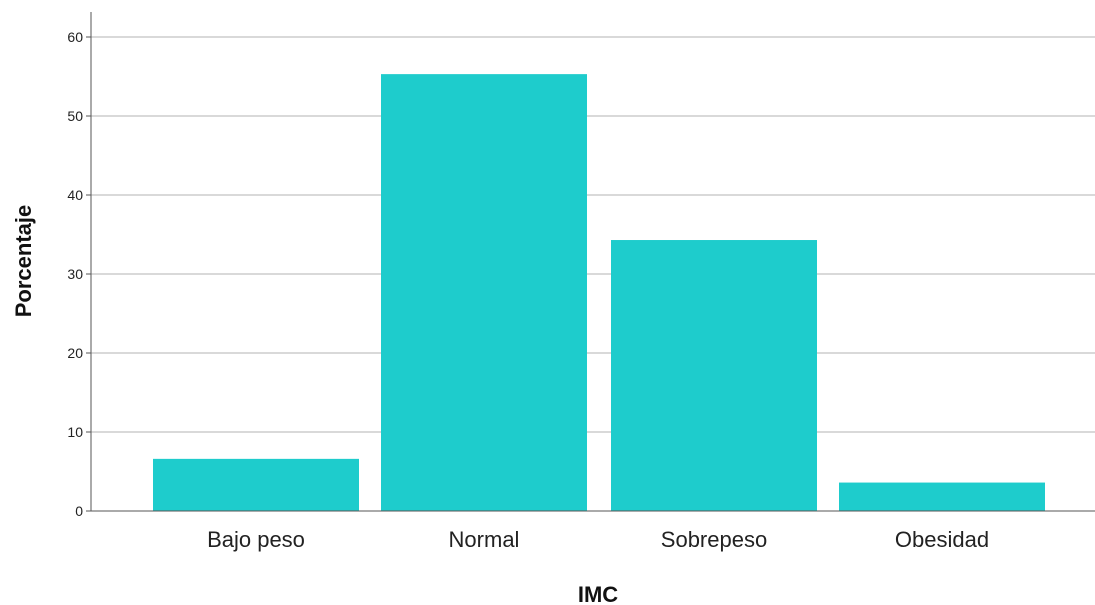 This screenshot has width=1095, height=605. I want to click on x-category-labels: Bajo peso Normal Sobrepeso Obesidad, so click(598, 539).